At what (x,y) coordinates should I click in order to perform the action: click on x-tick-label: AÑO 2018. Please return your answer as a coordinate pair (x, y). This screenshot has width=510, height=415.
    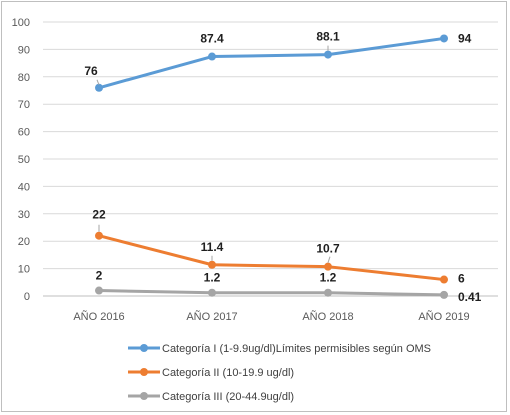
    Looking at the image, I should click on (327, 316).